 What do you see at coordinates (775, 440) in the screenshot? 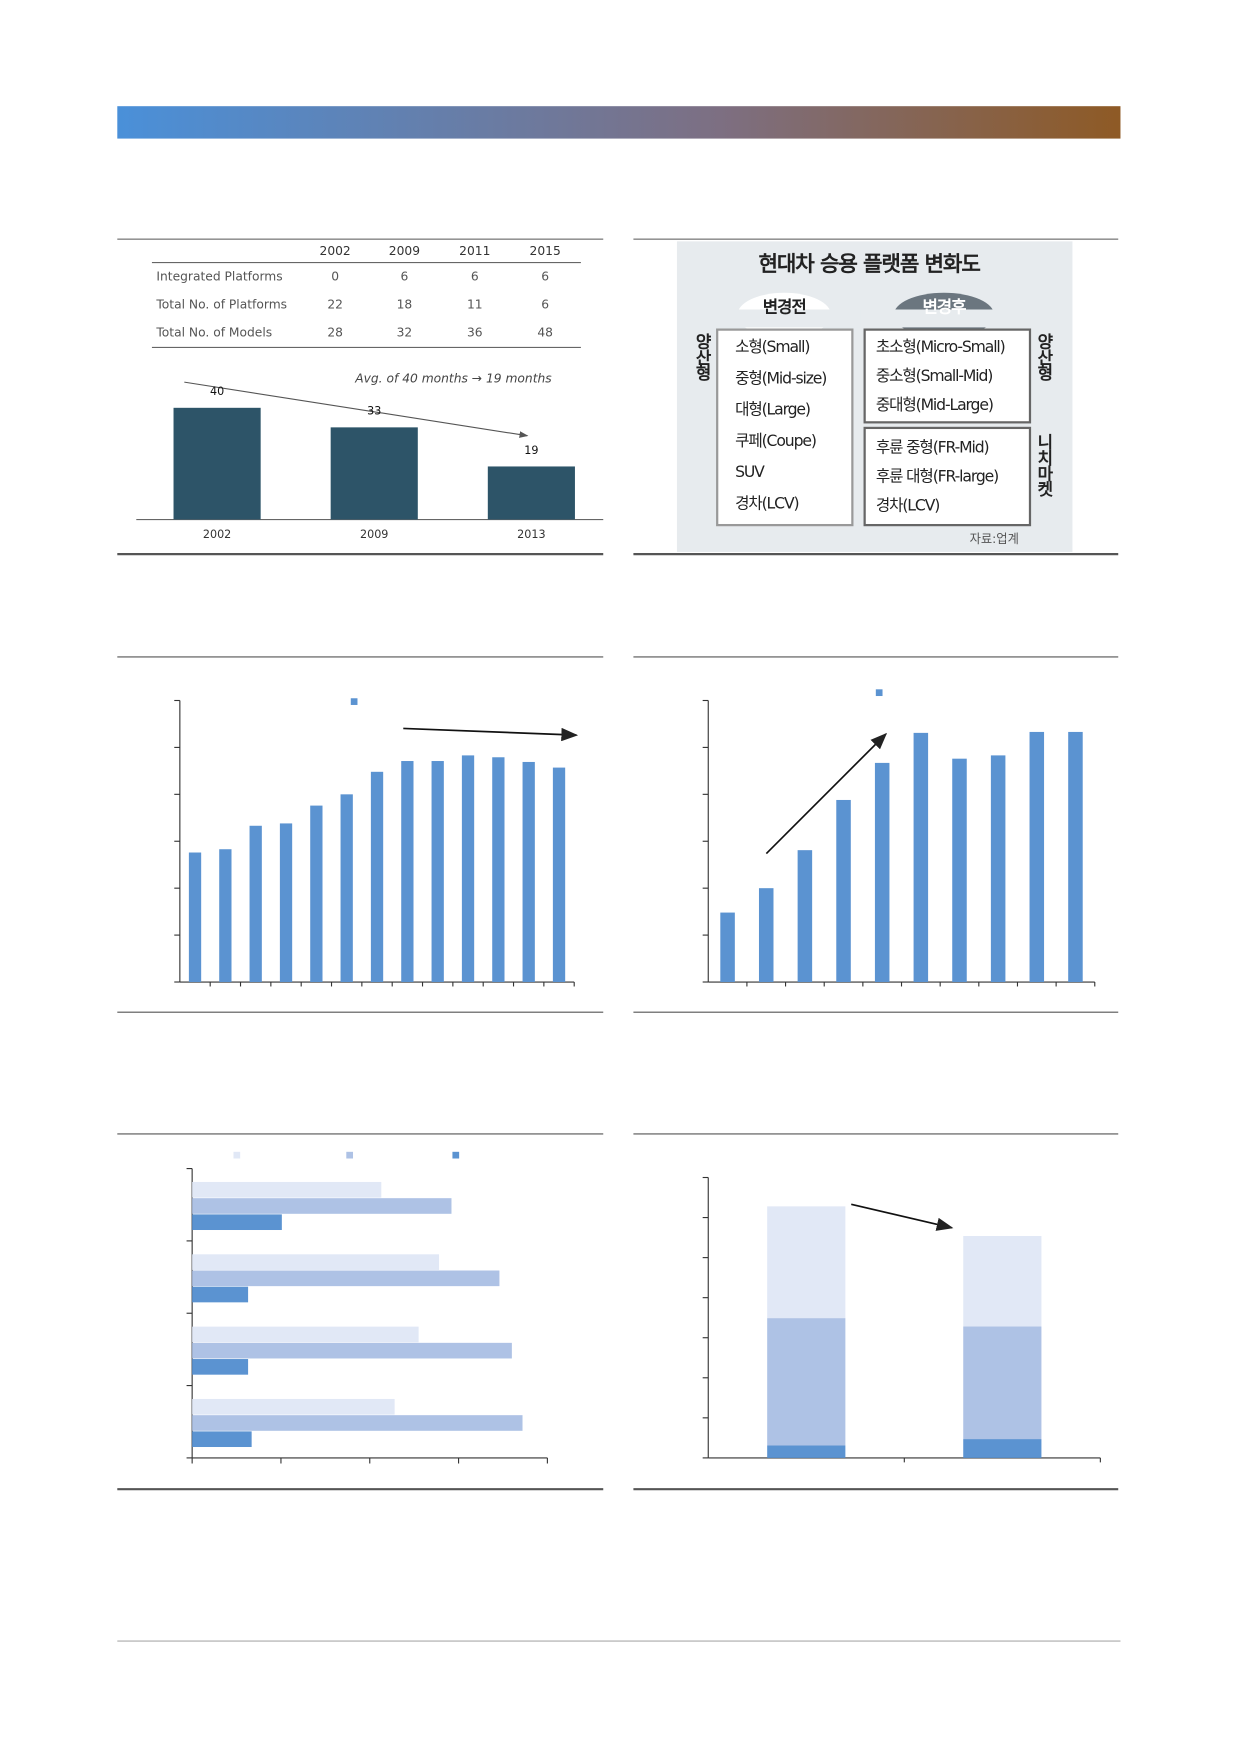
I see `item: 쿠페(Coupe)` at bounding box center [775, 440].